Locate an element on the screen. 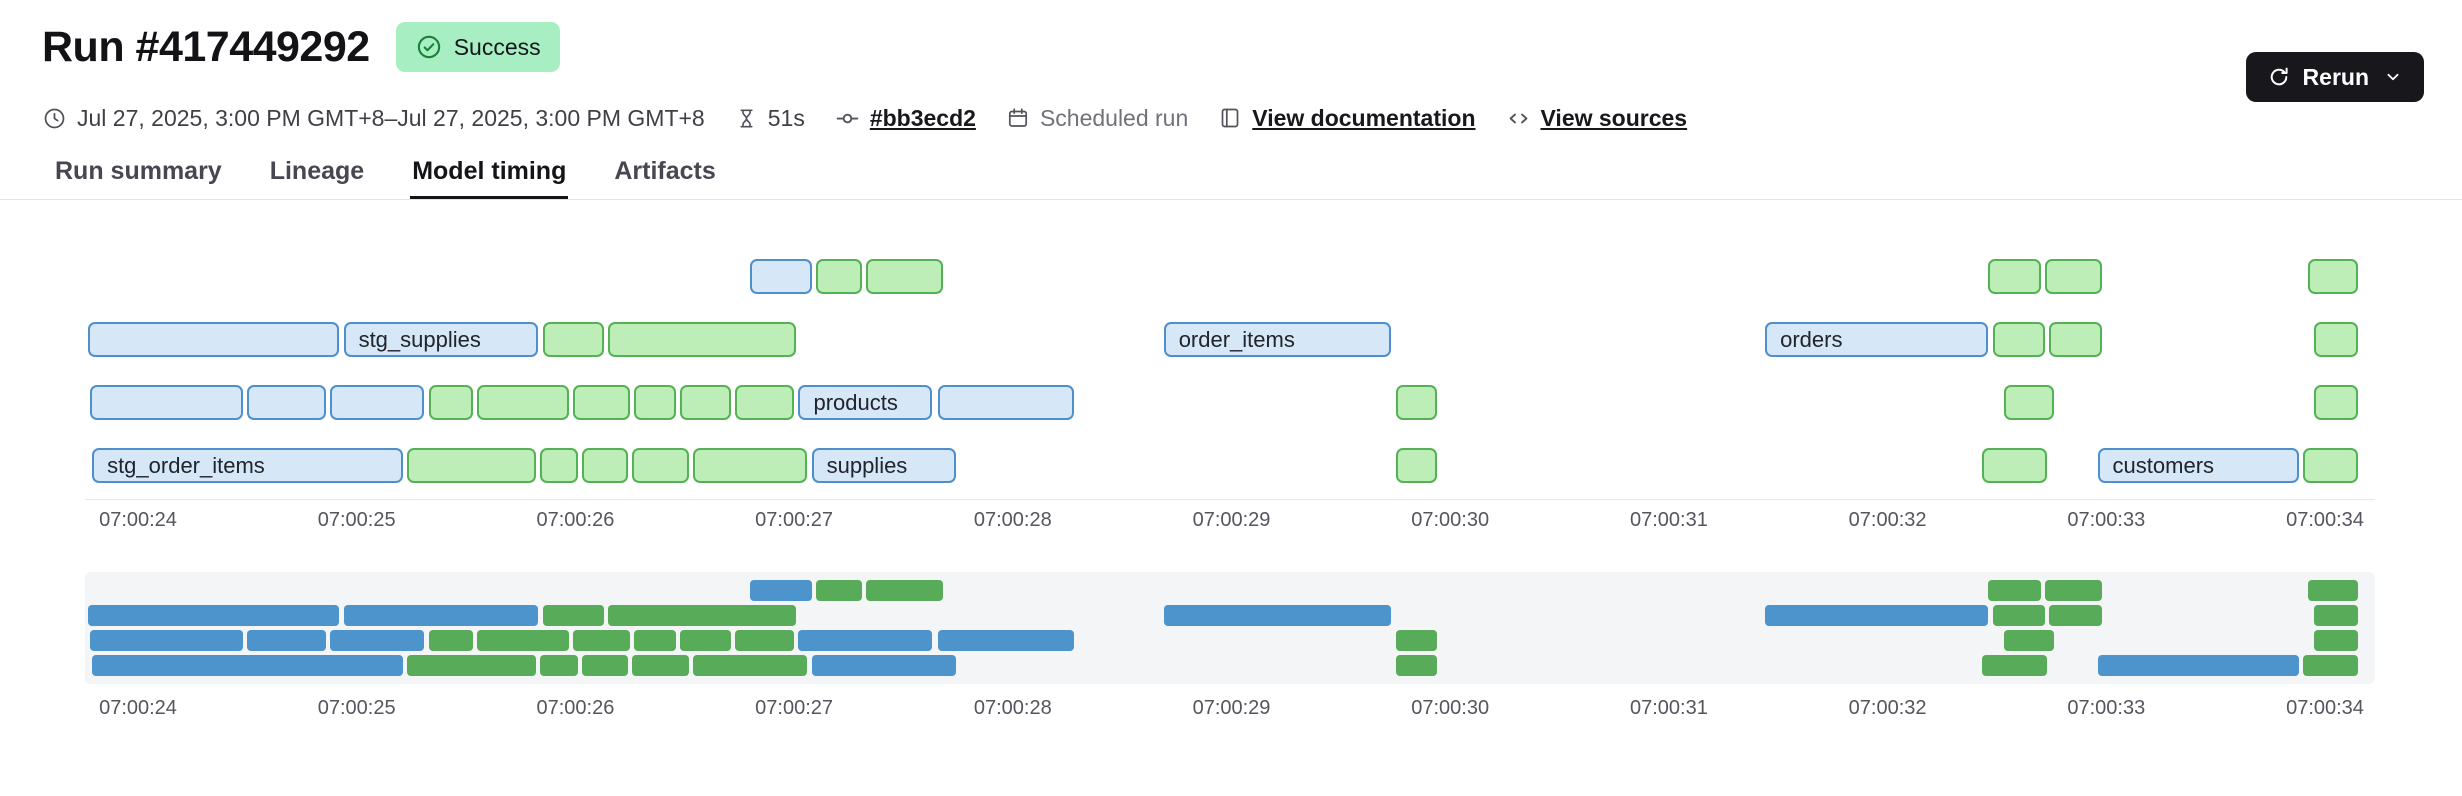 The height and width of the screenshot is (796, 2462). meta-item-commit: #bb3ecd2 is located at coordinates (905, 118).